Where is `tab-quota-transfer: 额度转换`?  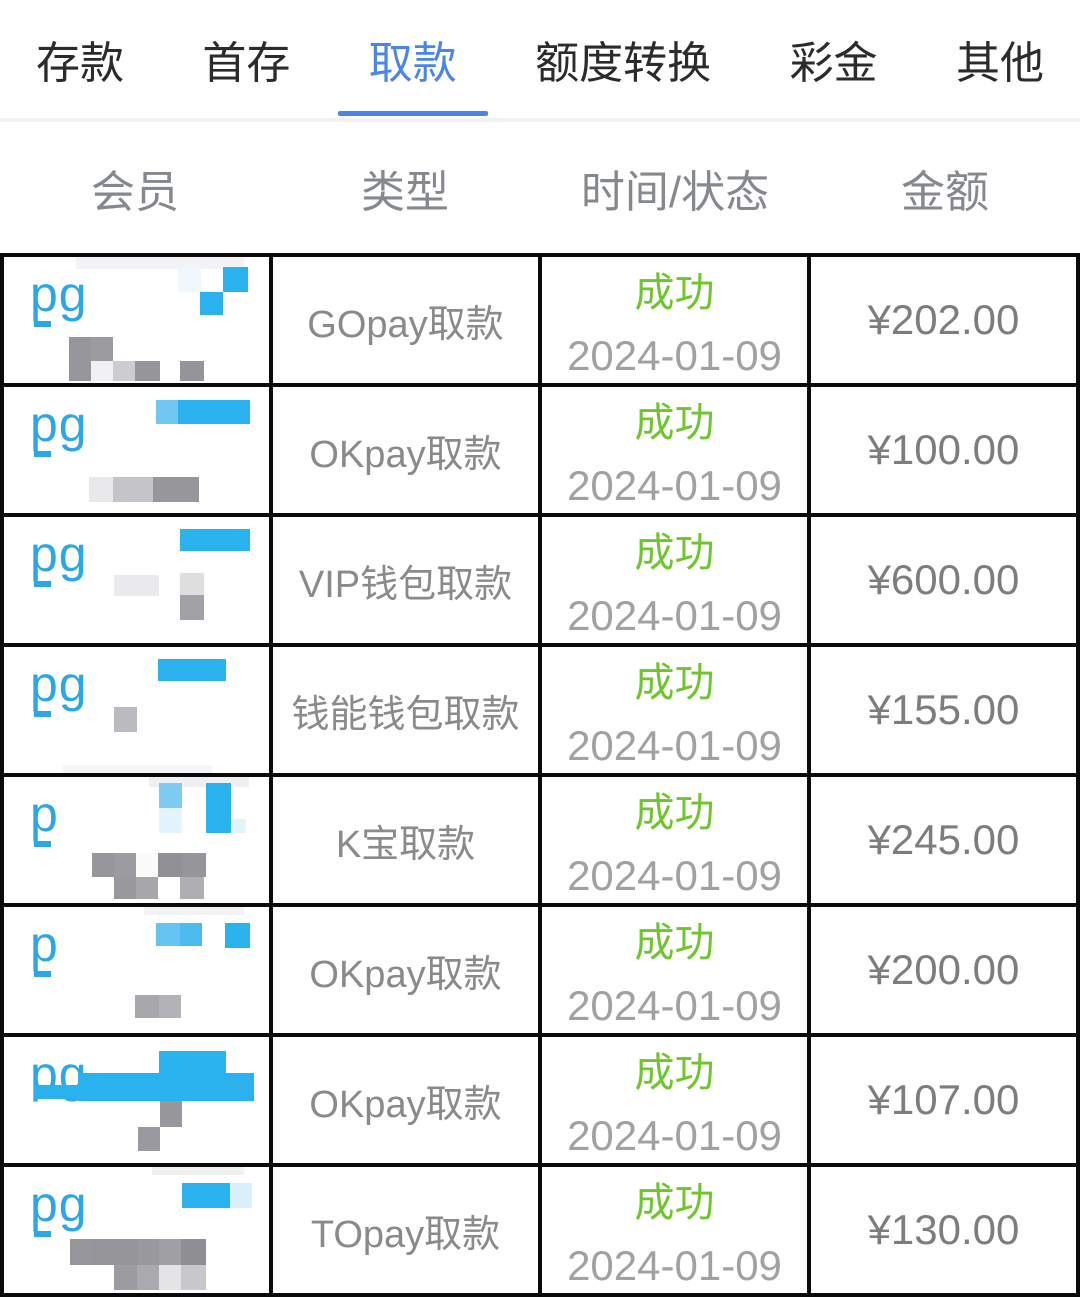
tab-quota-transfer: 额度转换 is located at coordinates (623, 59).